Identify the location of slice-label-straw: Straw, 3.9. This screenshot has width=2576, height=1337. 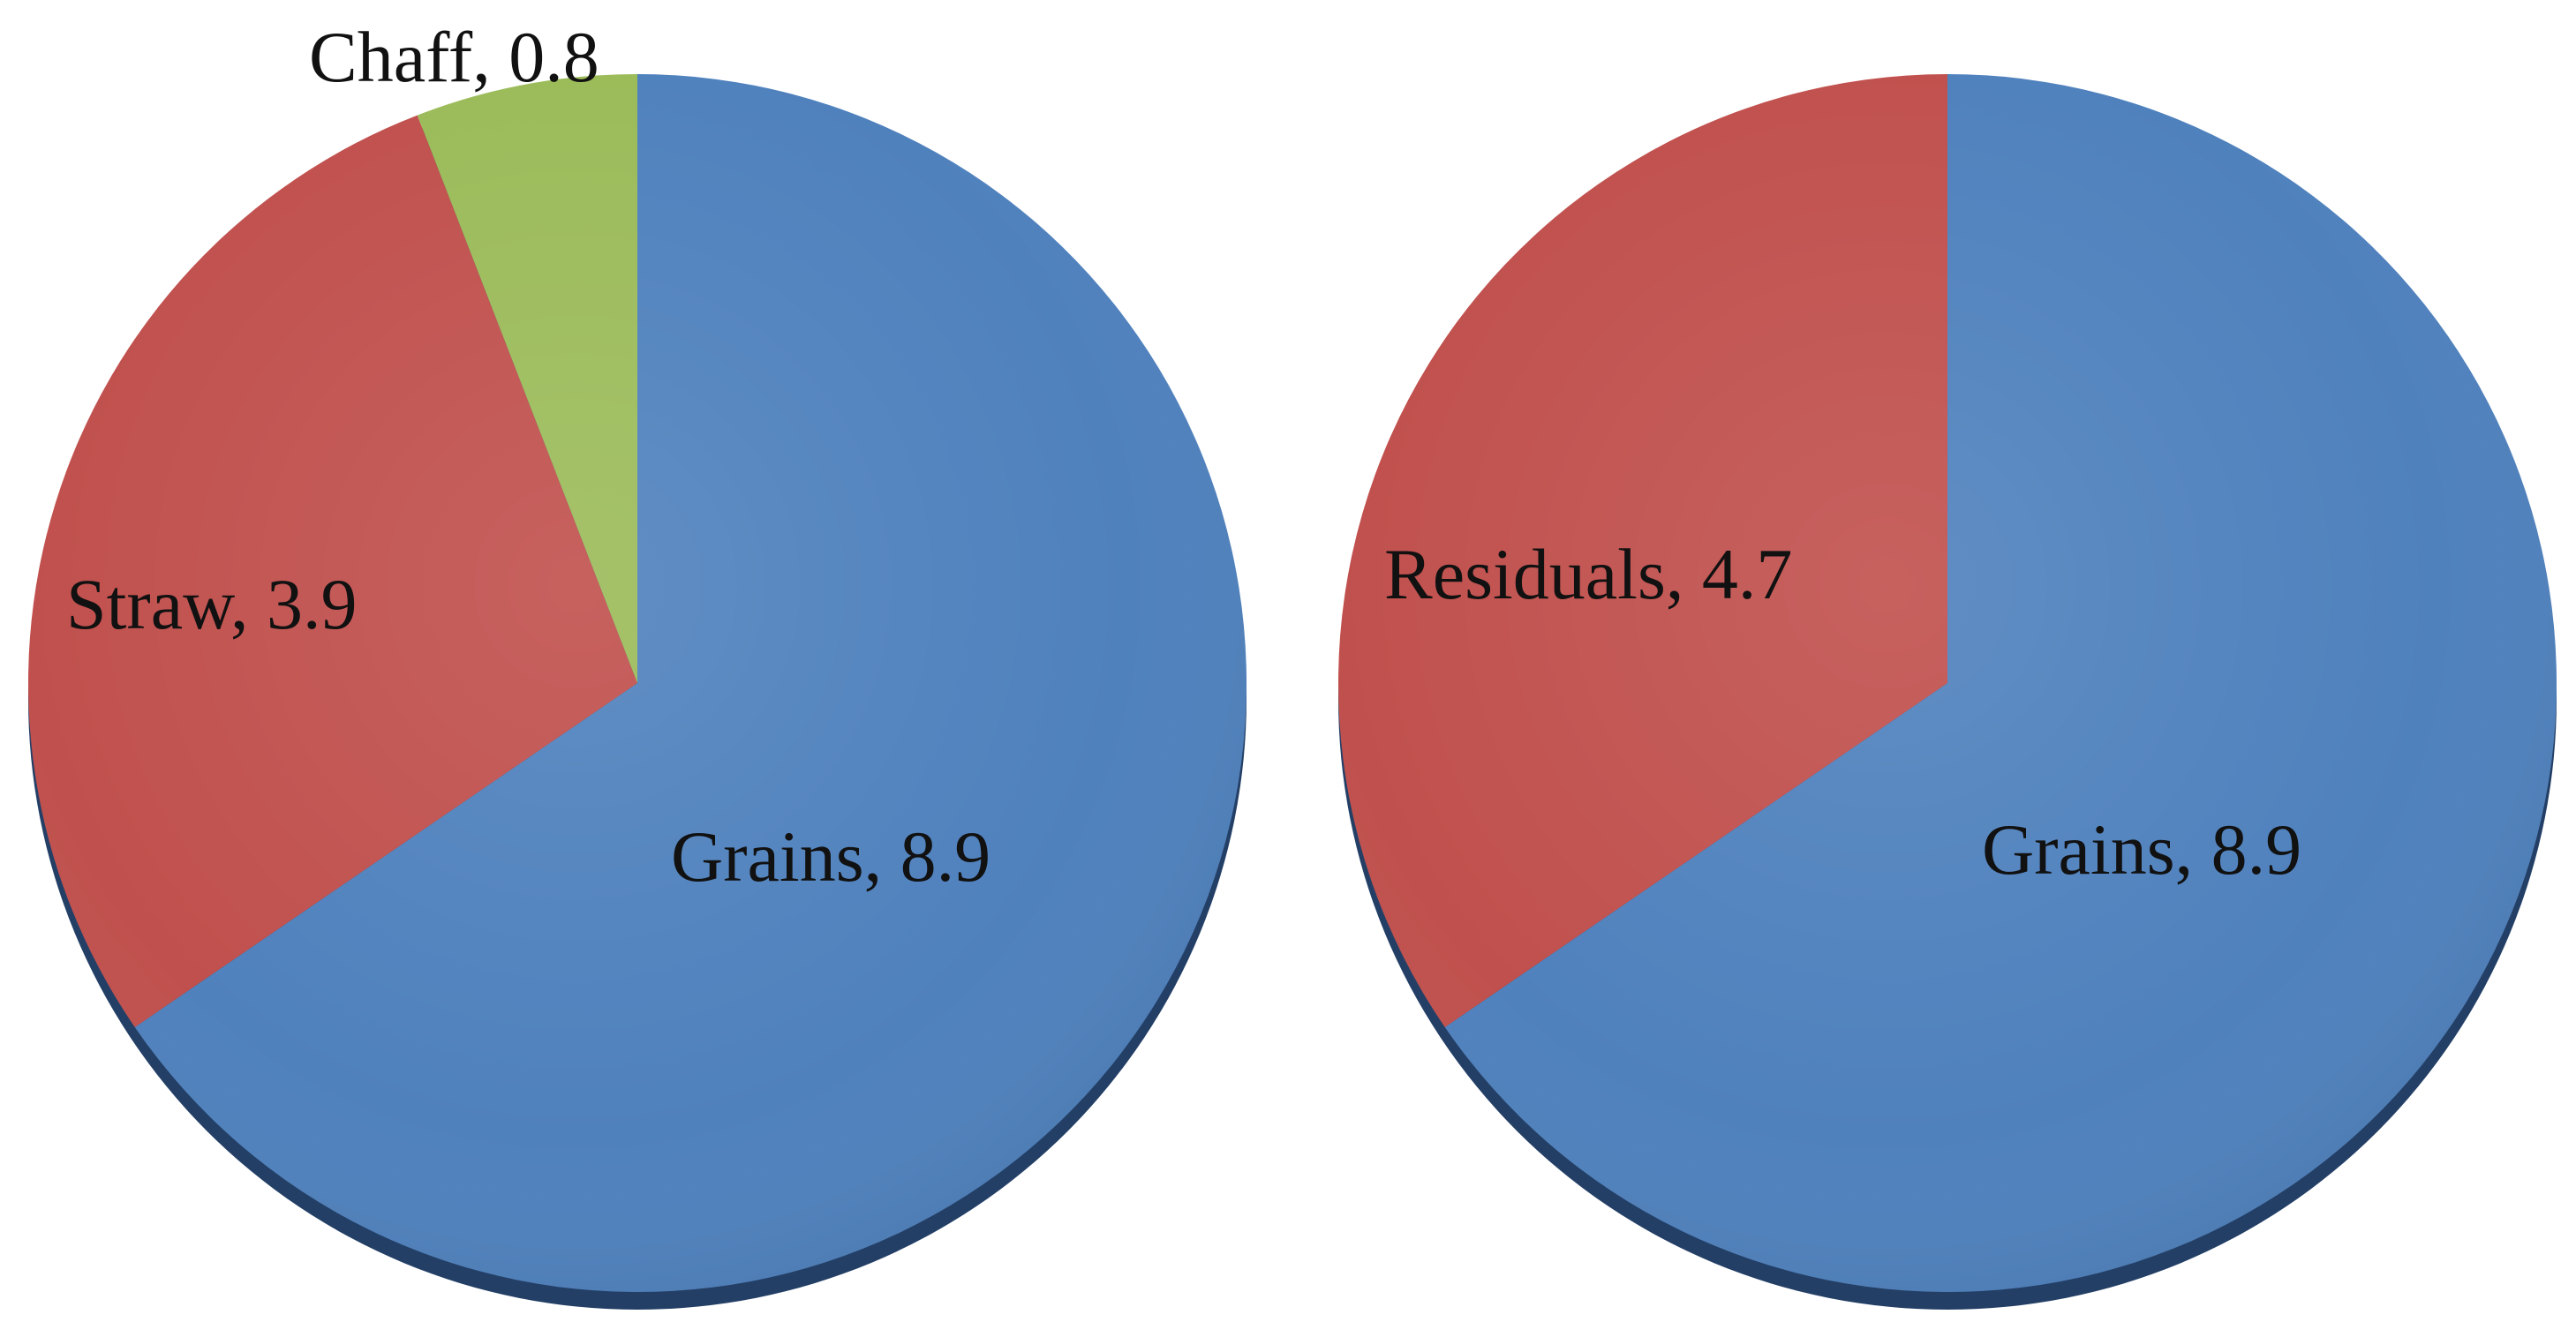
(212, 604).